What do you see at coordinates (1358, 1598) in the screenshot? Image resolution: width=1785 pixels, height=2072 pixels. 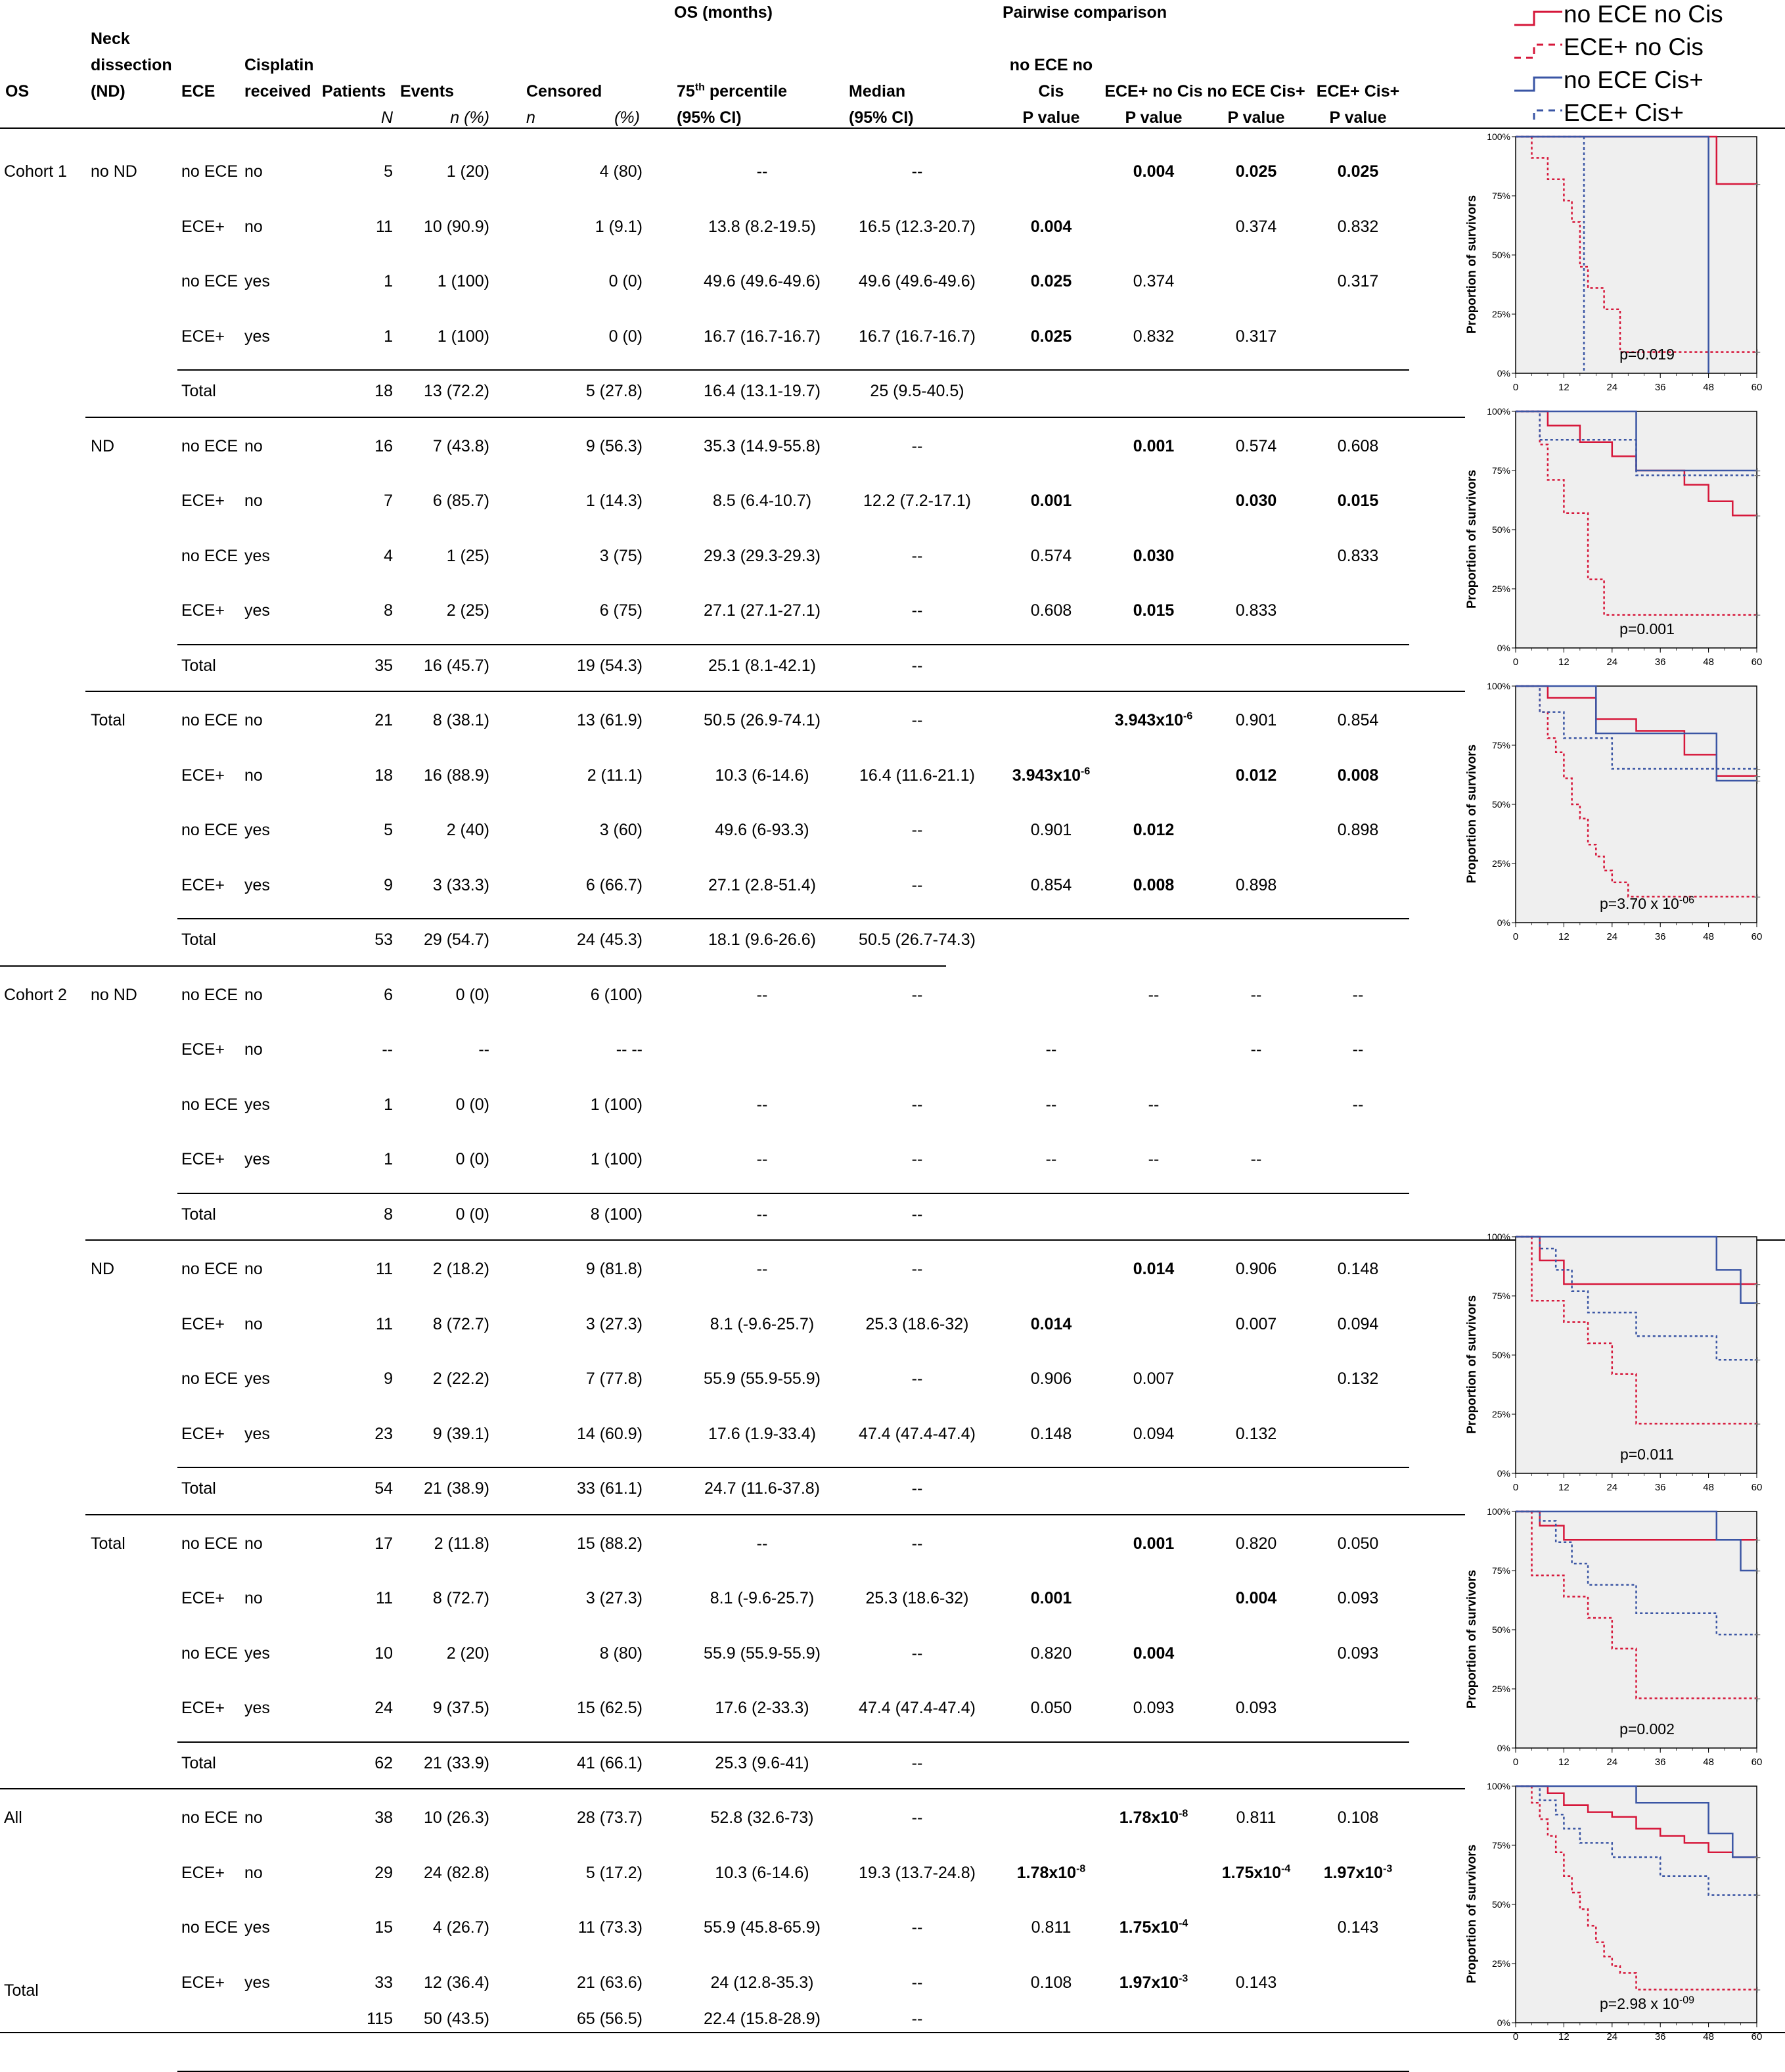 I see `row-pw4-pvalue: 0.093` at bounding box center [1358, 1598].